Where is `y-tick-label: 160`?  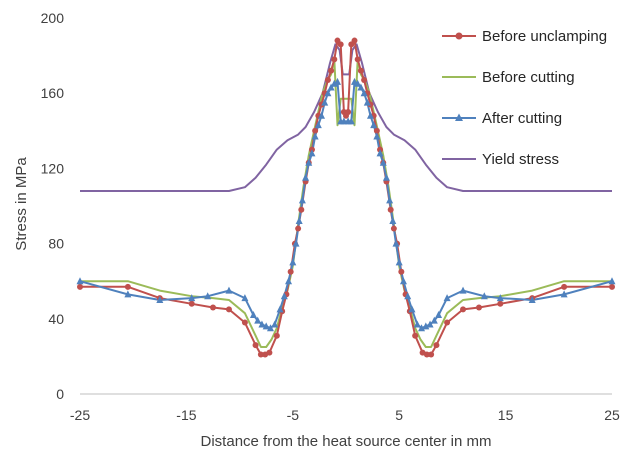
y-tick-label: 160 is located at coordinates (53, 93).